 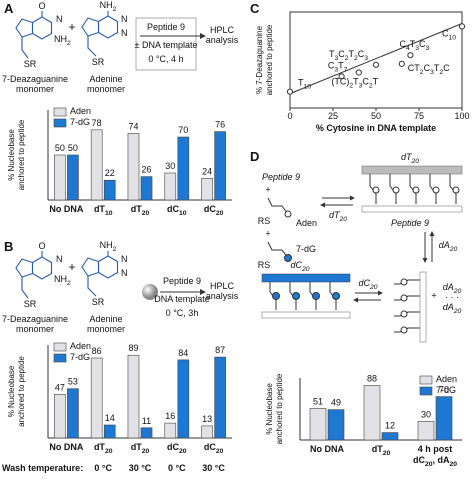 What do you see at coordinates (8, 246) in the screenshot?
I see `panel-label: B` at bounding box center [8, 246].